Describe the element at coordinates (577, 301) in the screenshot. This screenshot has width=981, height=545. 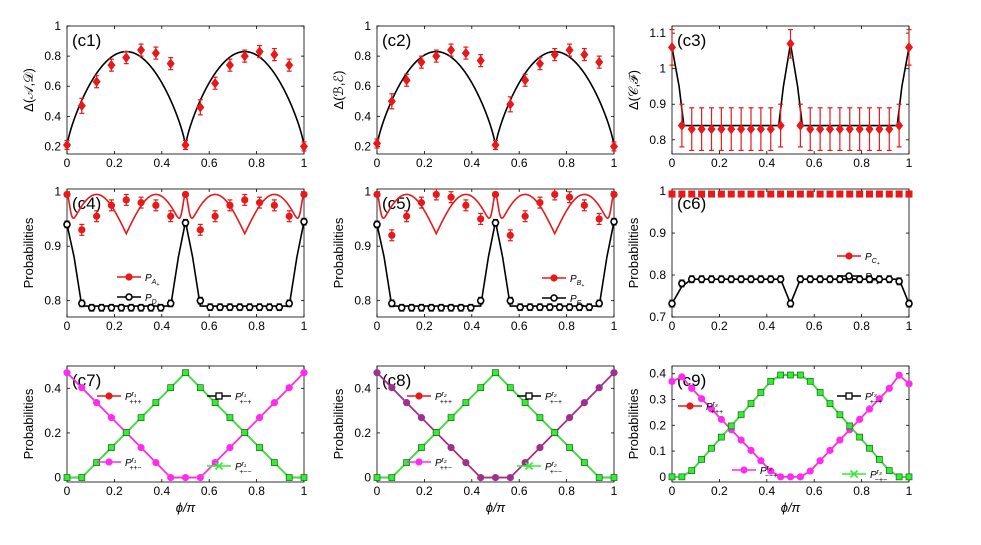
I see `legend-label: PE+` at that location.